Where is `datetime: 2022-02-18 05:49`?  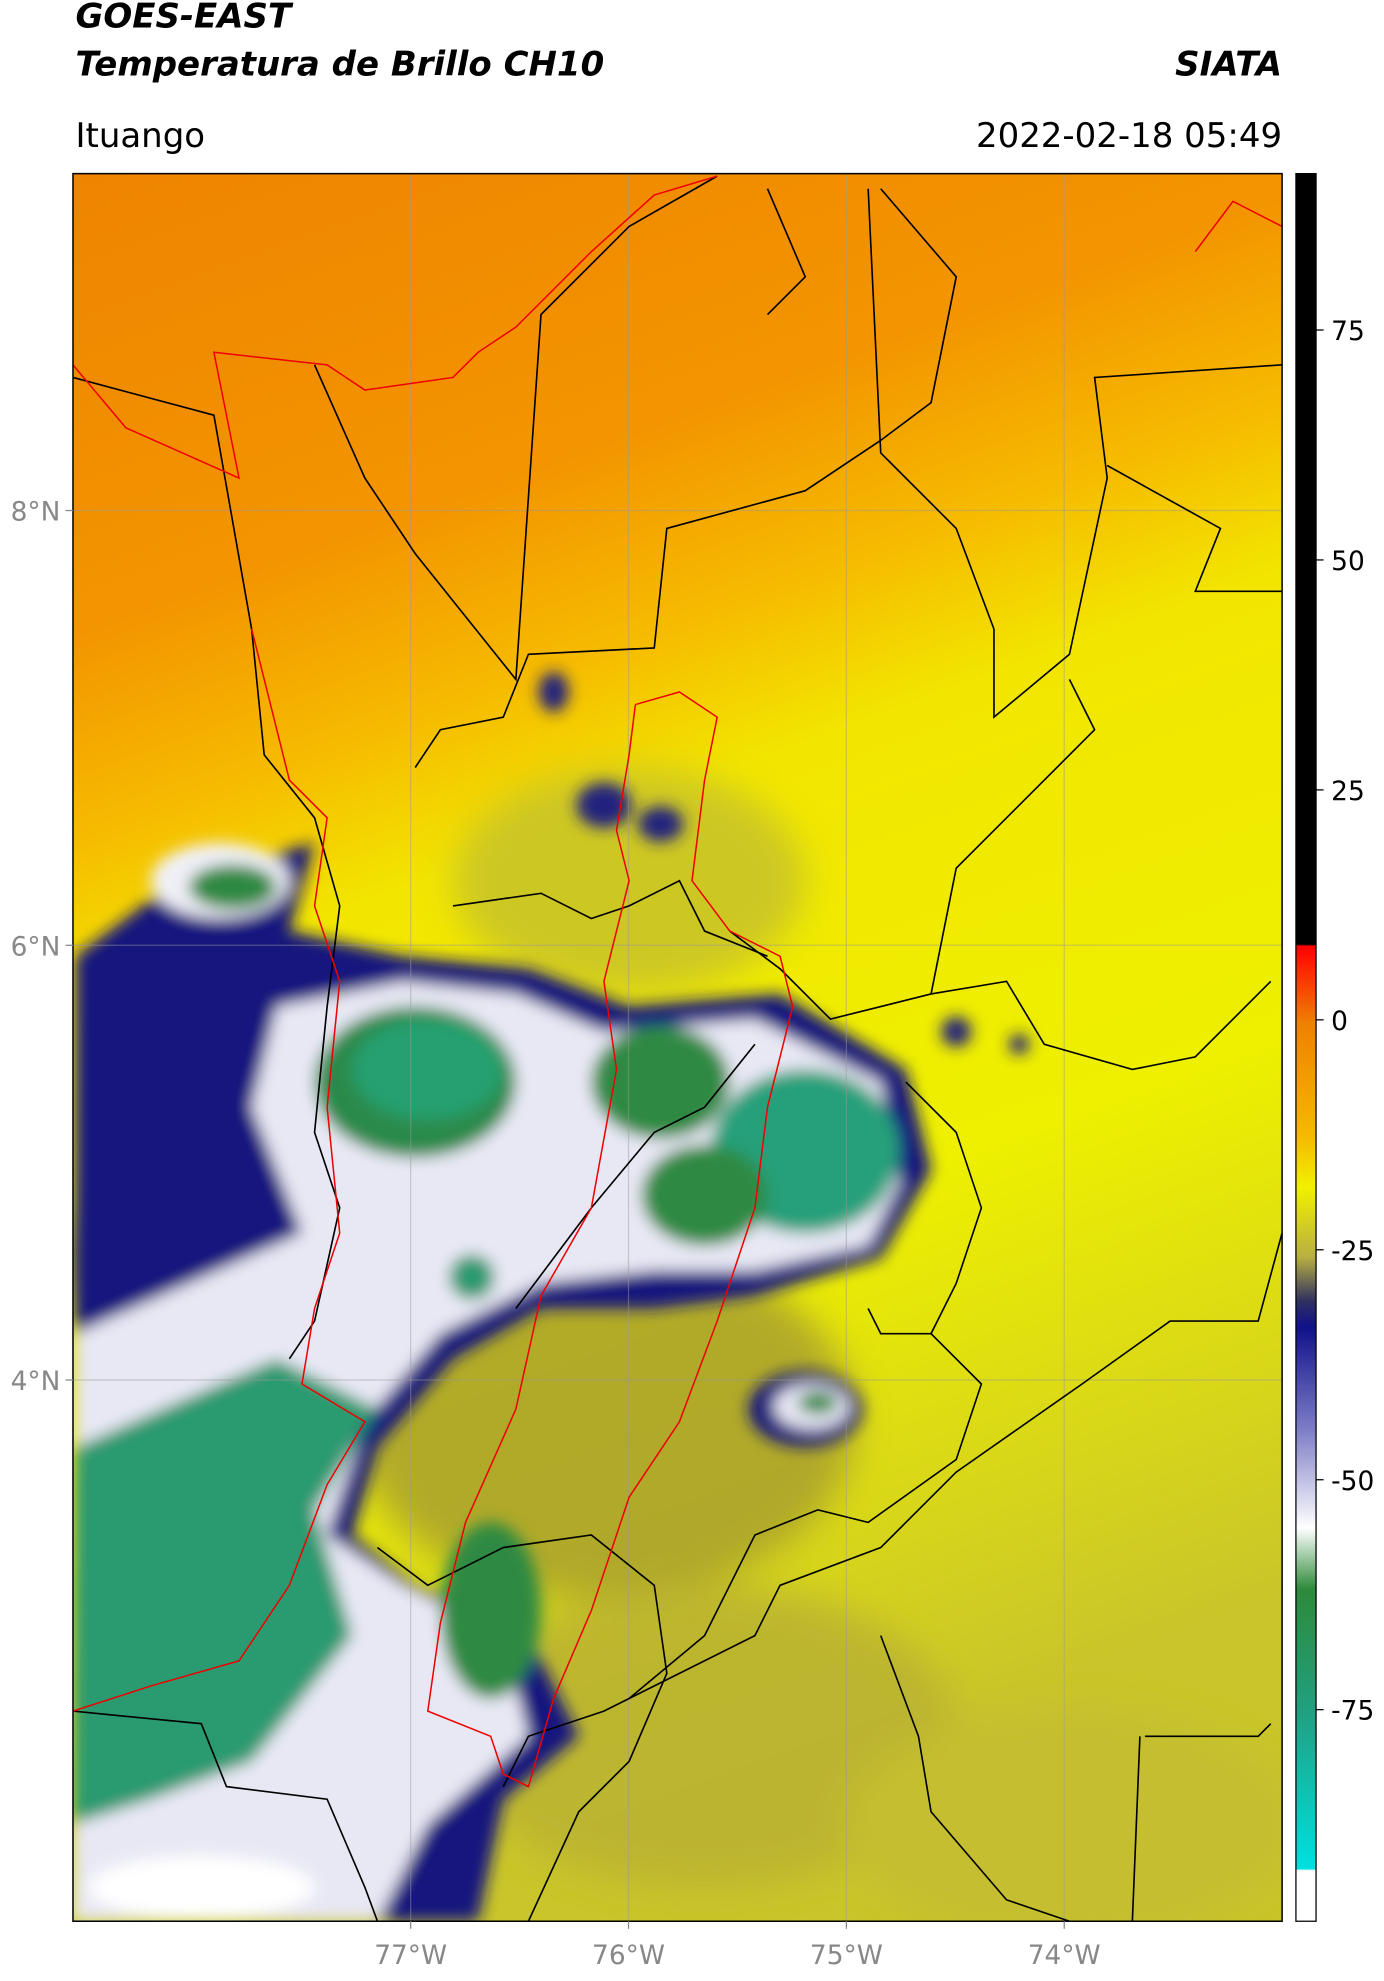 datetime: 2022-02-18 05:49 is located at coordinates (1129, 136).